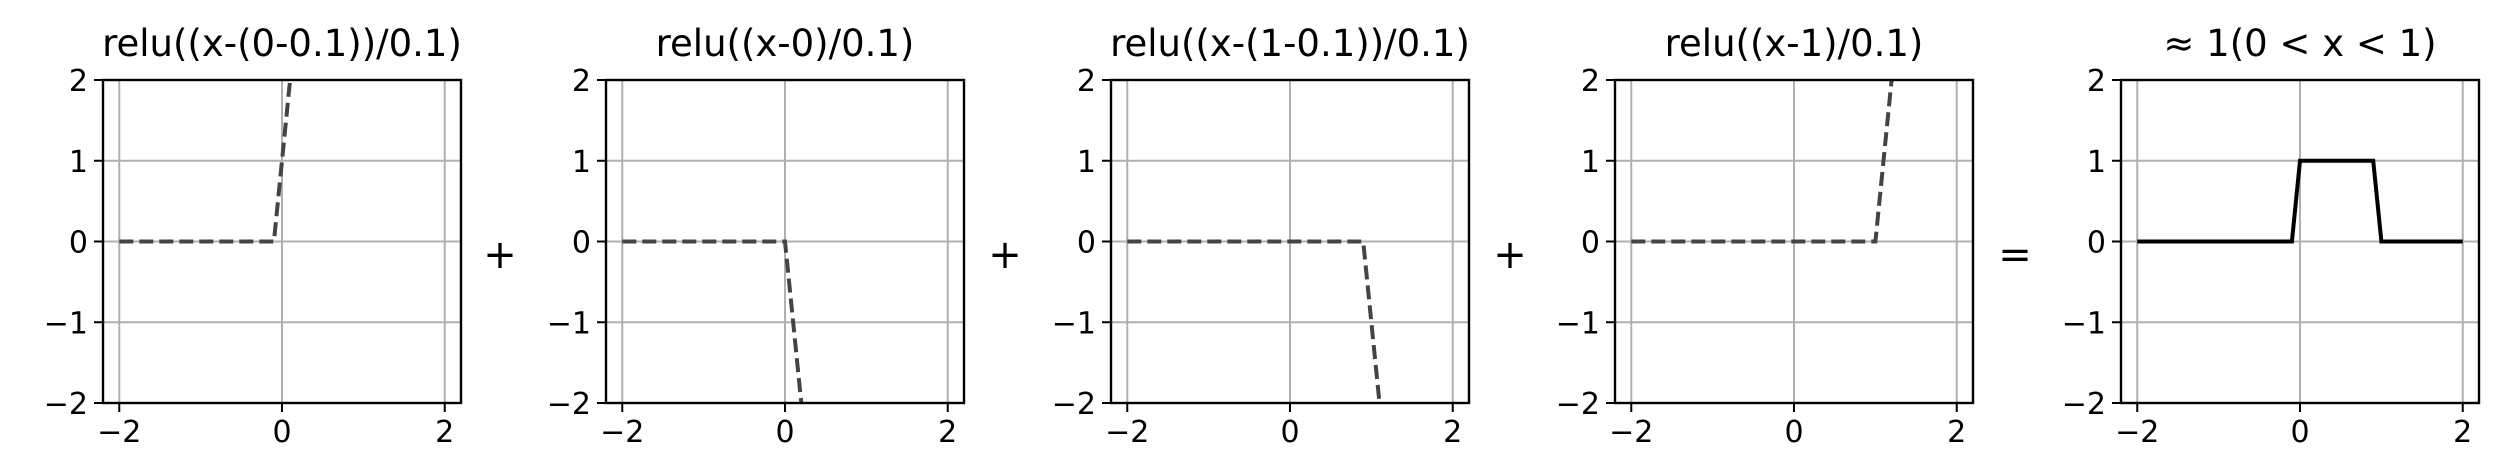 The image size is (2500, 457). I want to click on operator-2: +, so click(1005, 255).